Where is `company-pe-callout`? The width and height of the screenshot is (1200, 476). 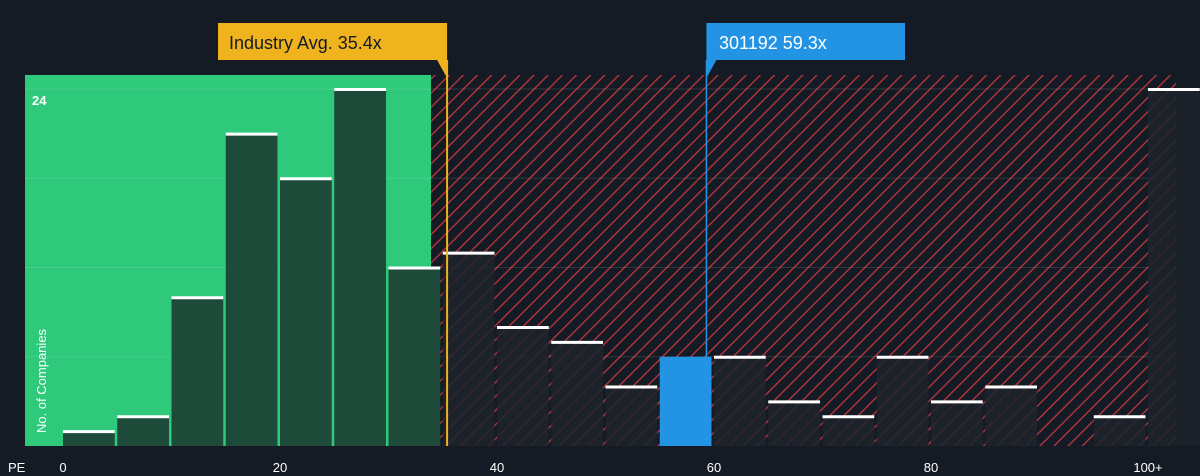
company-pe-callout is located at coordinates (805, 50).